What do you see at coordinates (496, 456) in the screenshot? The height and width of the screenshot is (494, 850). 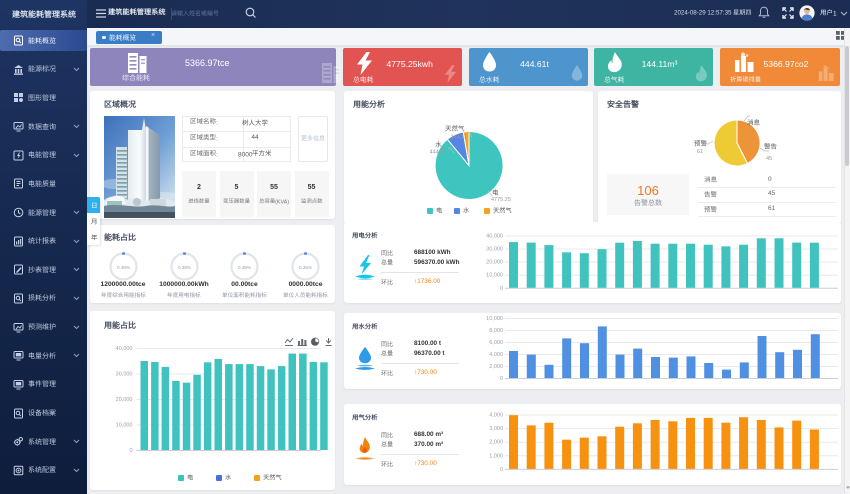 I see `svg-text: 1,000` at bounding box center [496, 456].